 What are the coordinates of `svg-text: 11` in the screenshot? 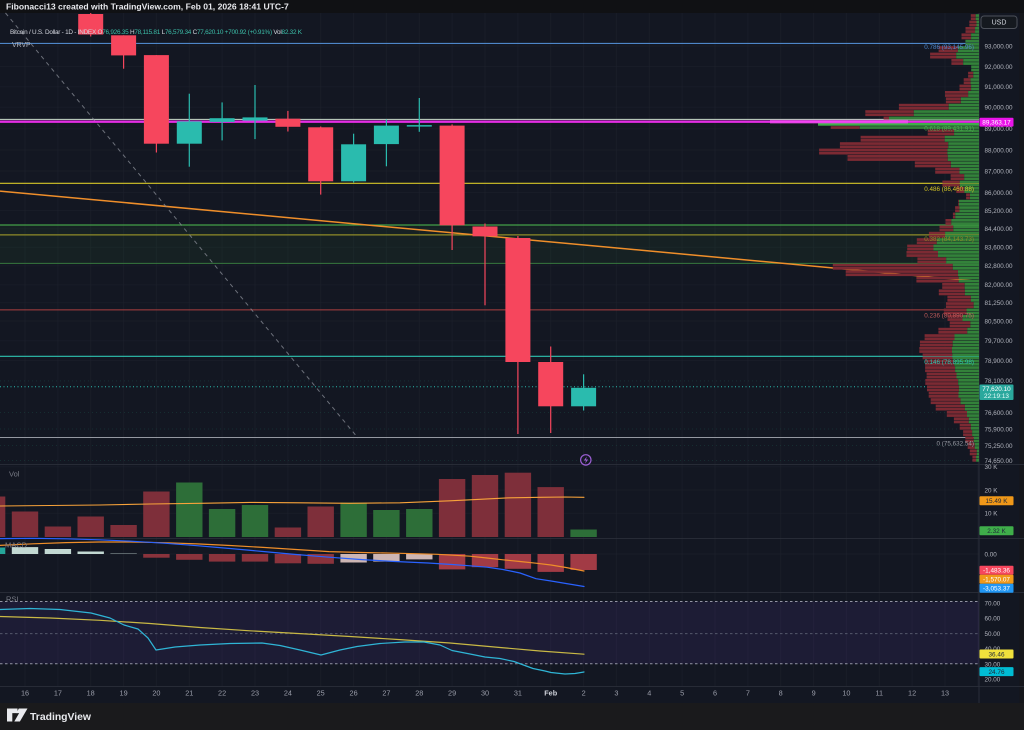 It's located at (880, 692).